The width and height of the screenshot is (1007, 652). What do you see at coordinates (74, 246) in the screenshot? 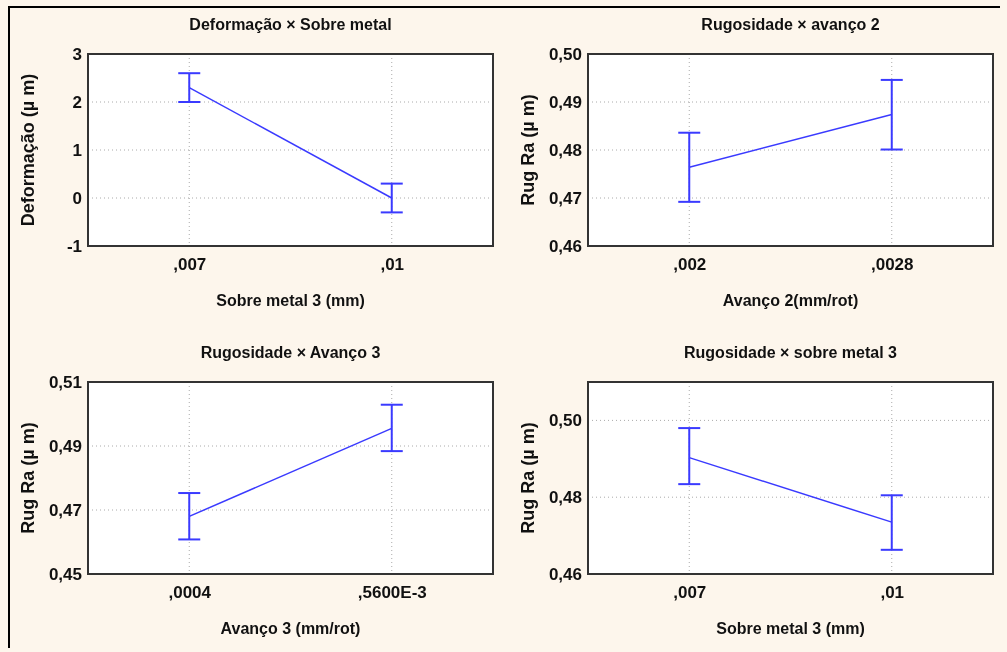
I see `y-tick-label: -1` at bounding box center [74, 246].